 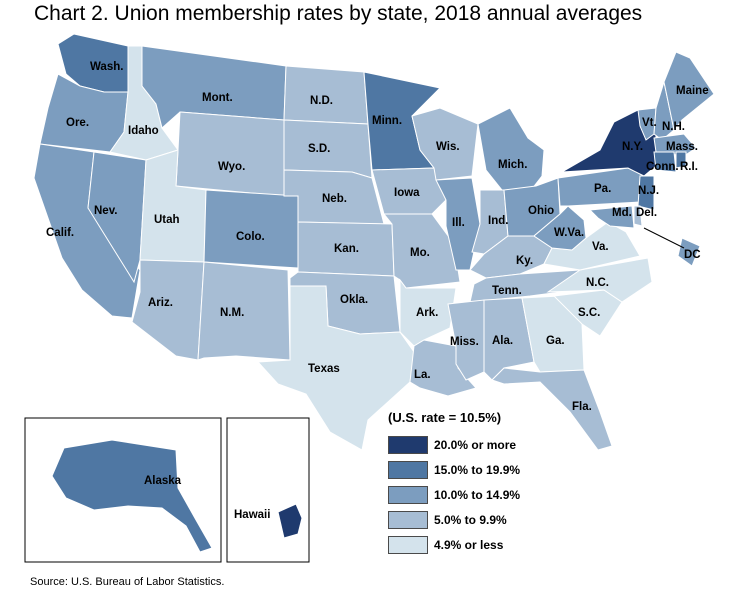 What do you see at coordinates (448, 147) in the screenshot?
I see `state-label-wis: Wis.` at bounding box center [448, 147].